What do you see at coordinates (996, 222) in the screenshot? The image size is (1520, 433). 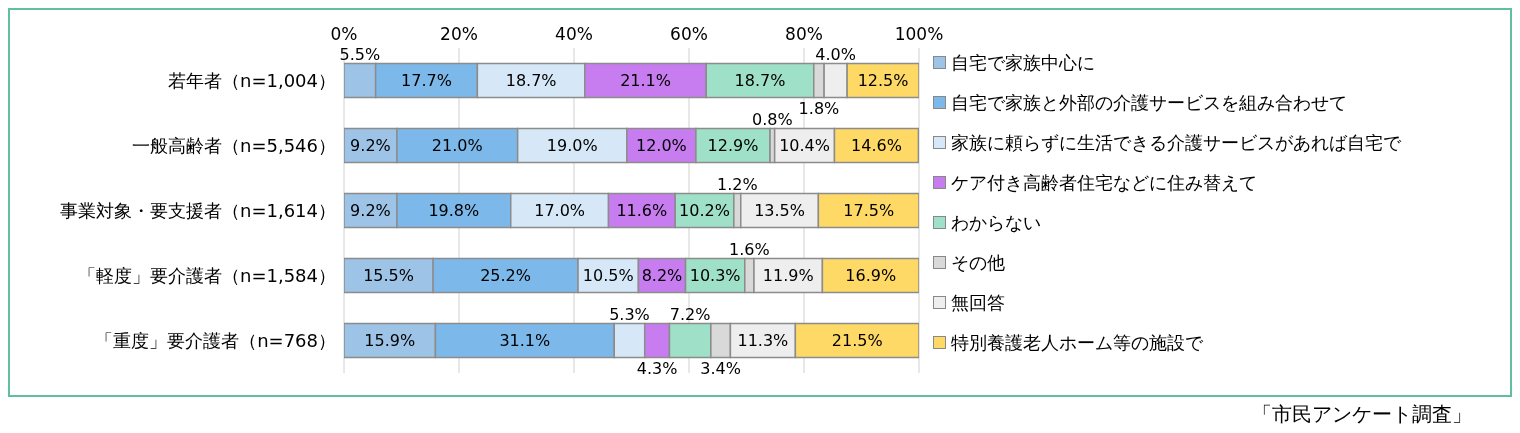 I see `legend-label: わからない` at bounding box center [996, 222].